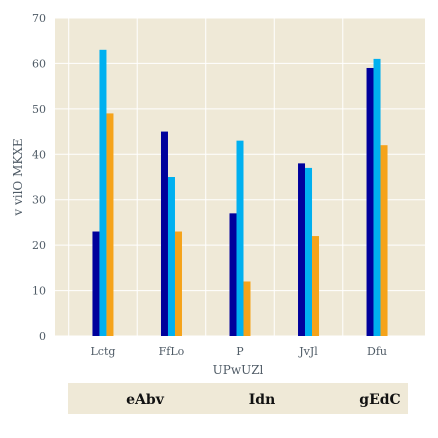 The width and height of the screenshot is (438, 438). Describe the element at coordinates (102, 351) in the screenshot. I see `x-tick-label: Lctg` at that location.